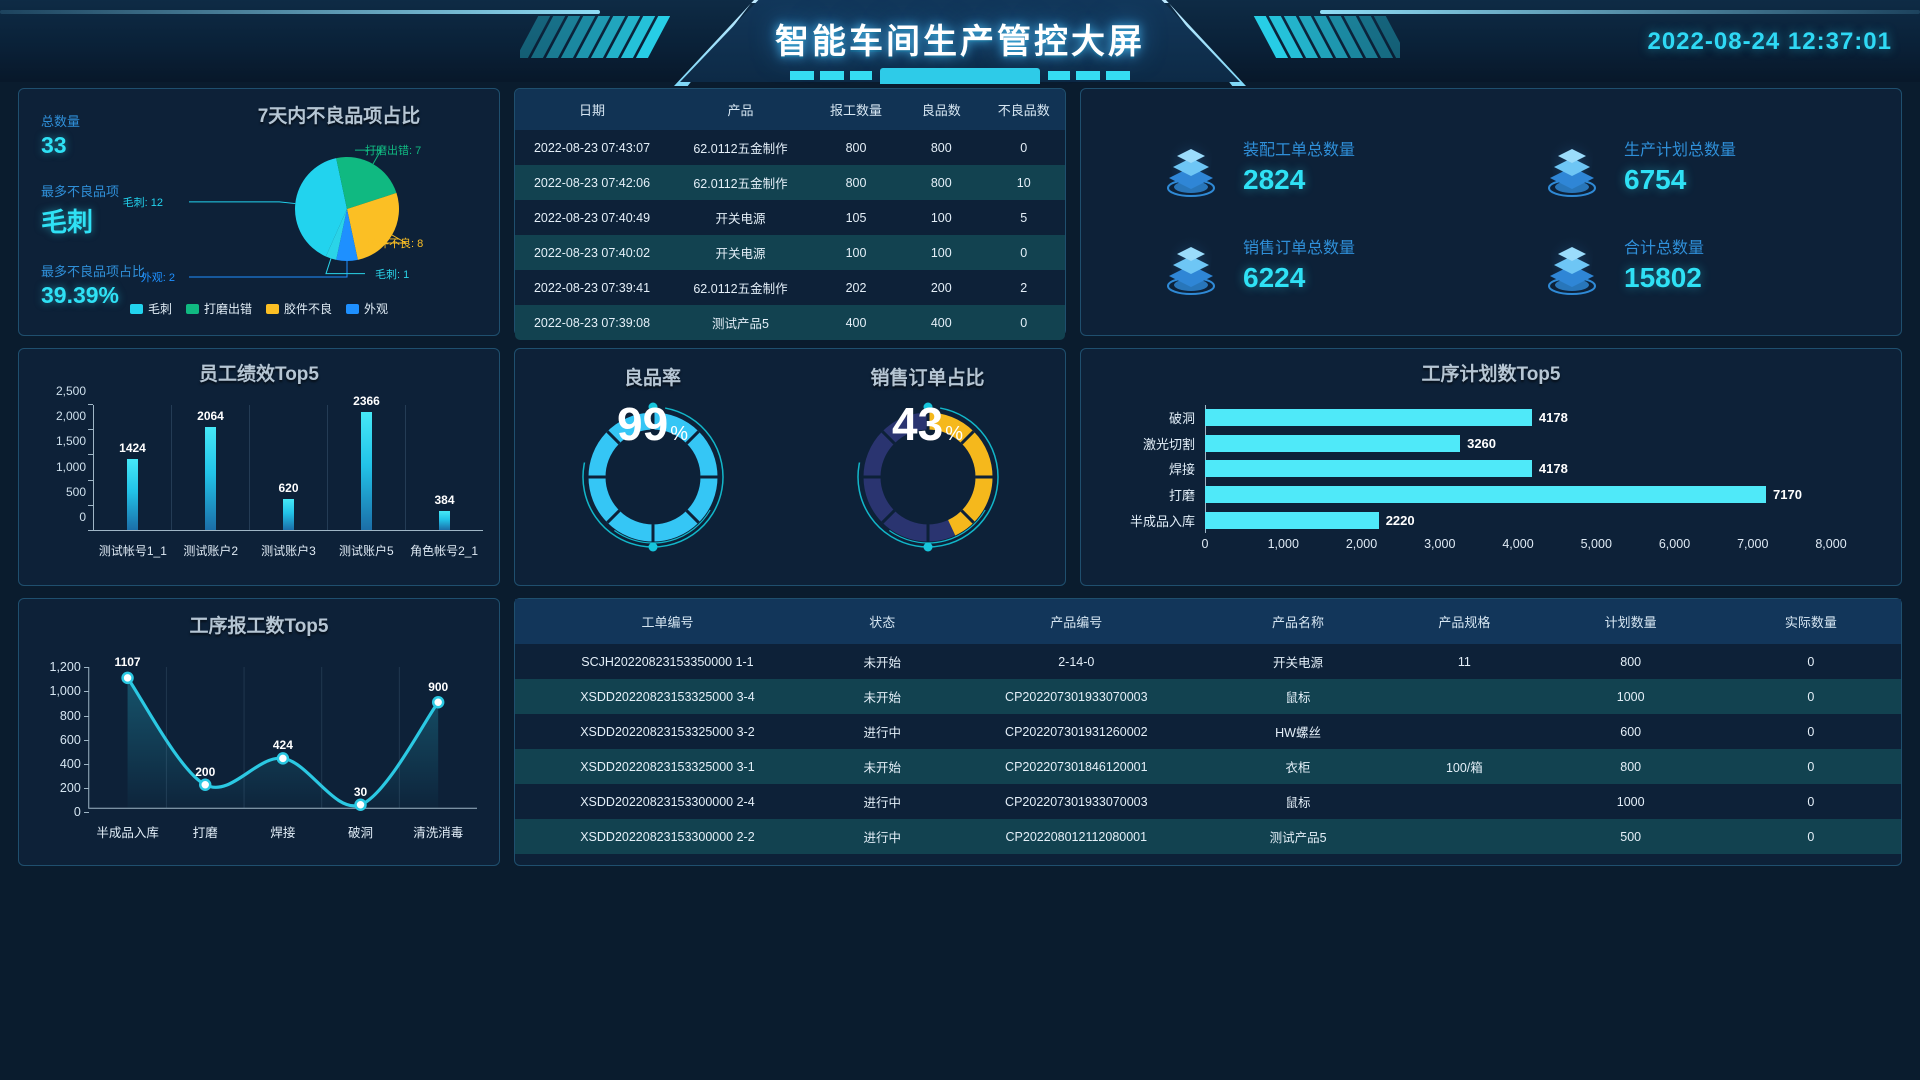  Describe the element at coordinates (444, 467) in the screenshot. I see `bar-column: 384` at that location.